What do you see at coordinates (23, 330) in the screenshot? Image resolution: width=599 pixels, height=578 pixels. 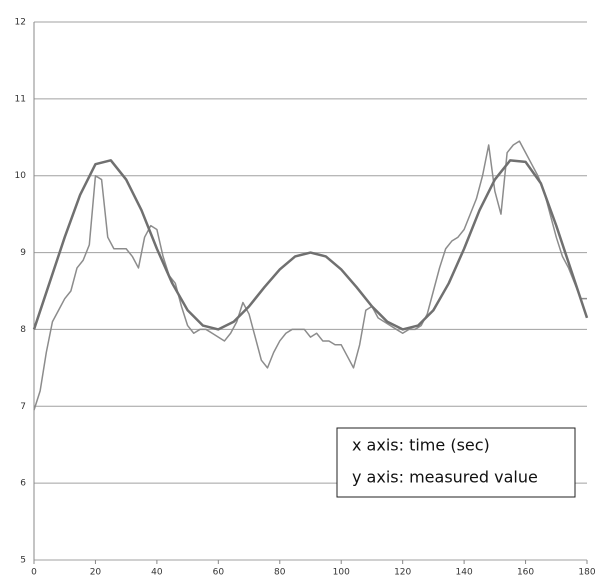 I see `y-tick-label: 8` at bounding box center [23, 330].